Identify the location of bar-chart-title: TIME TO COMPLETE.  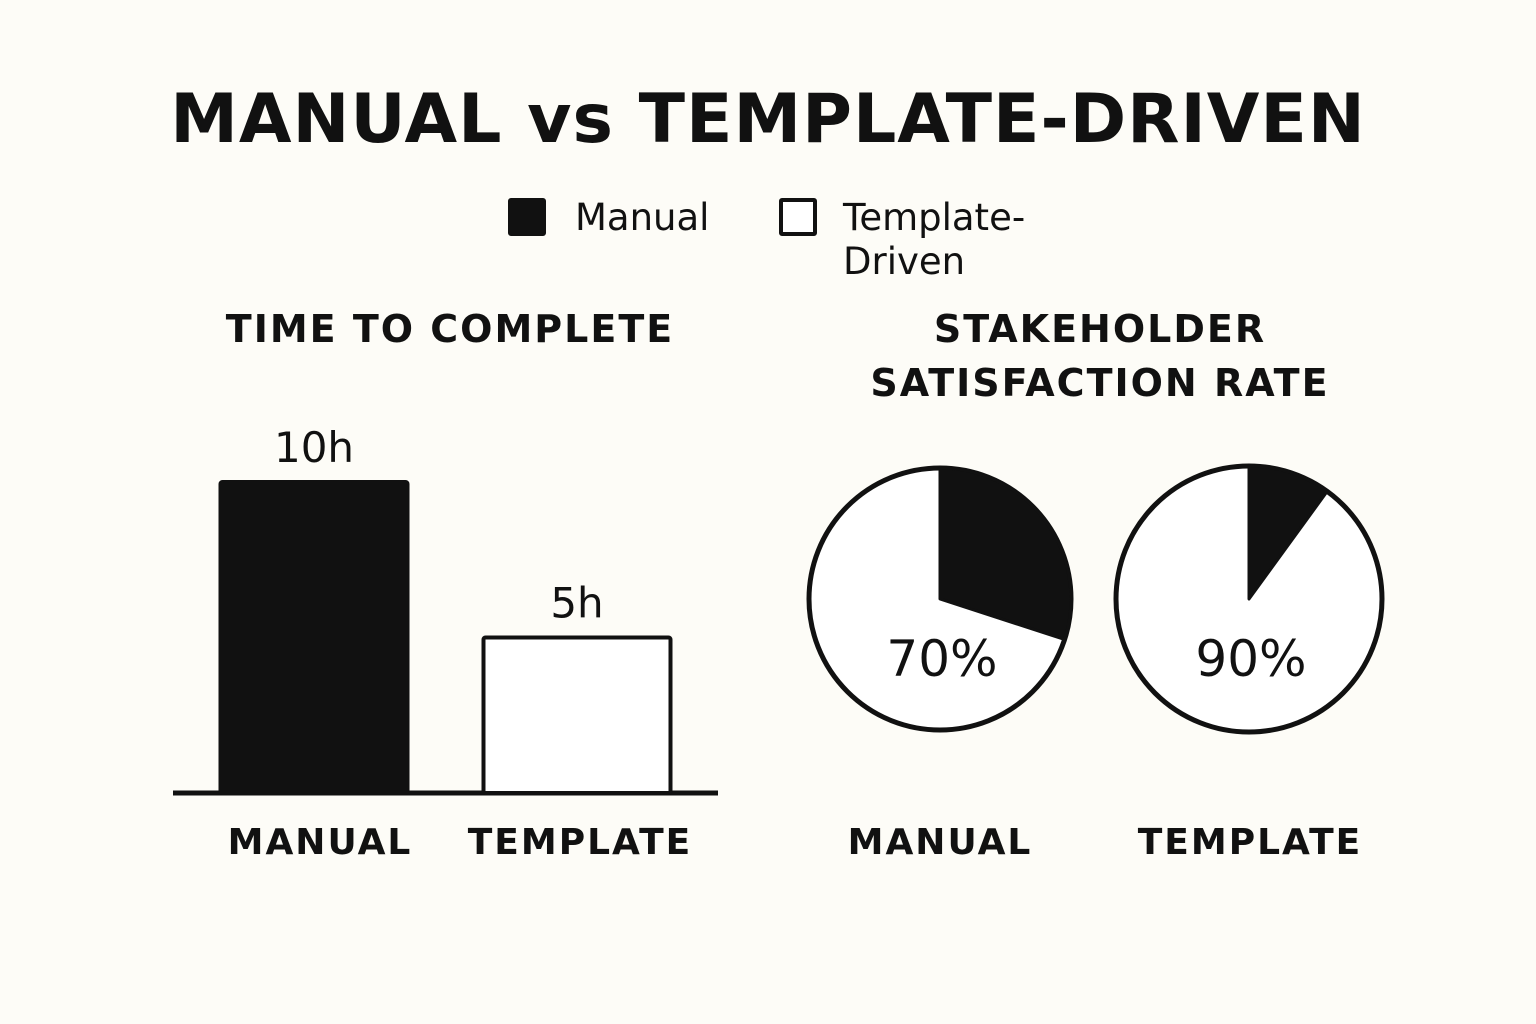
(450, 329).